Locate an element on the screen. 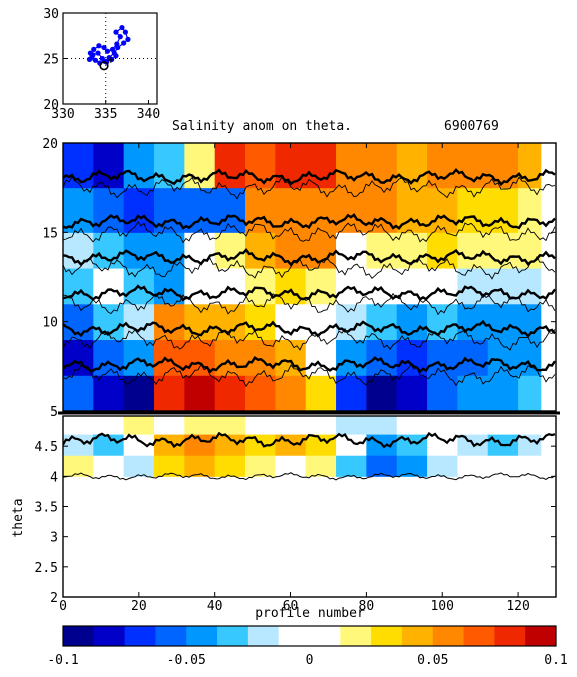 The width and height of the screenshot is (577, 677). colorbar-tick-label: -0.05 is located at coordinates (186, 660).